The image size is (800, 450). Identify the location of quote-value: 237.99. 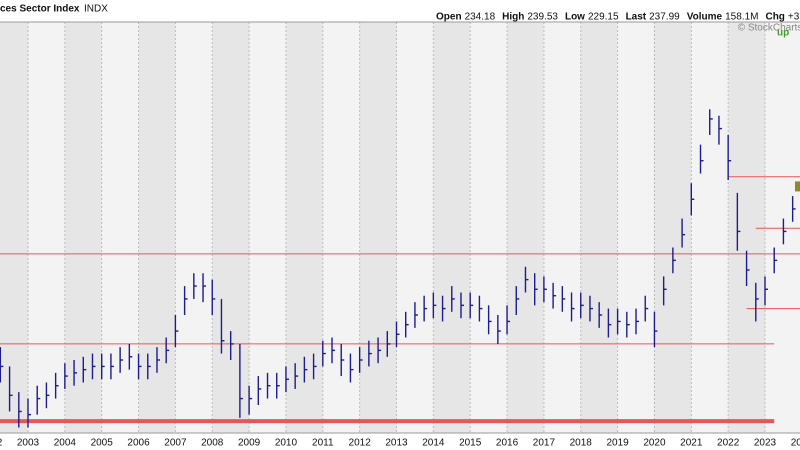
(664, 17).